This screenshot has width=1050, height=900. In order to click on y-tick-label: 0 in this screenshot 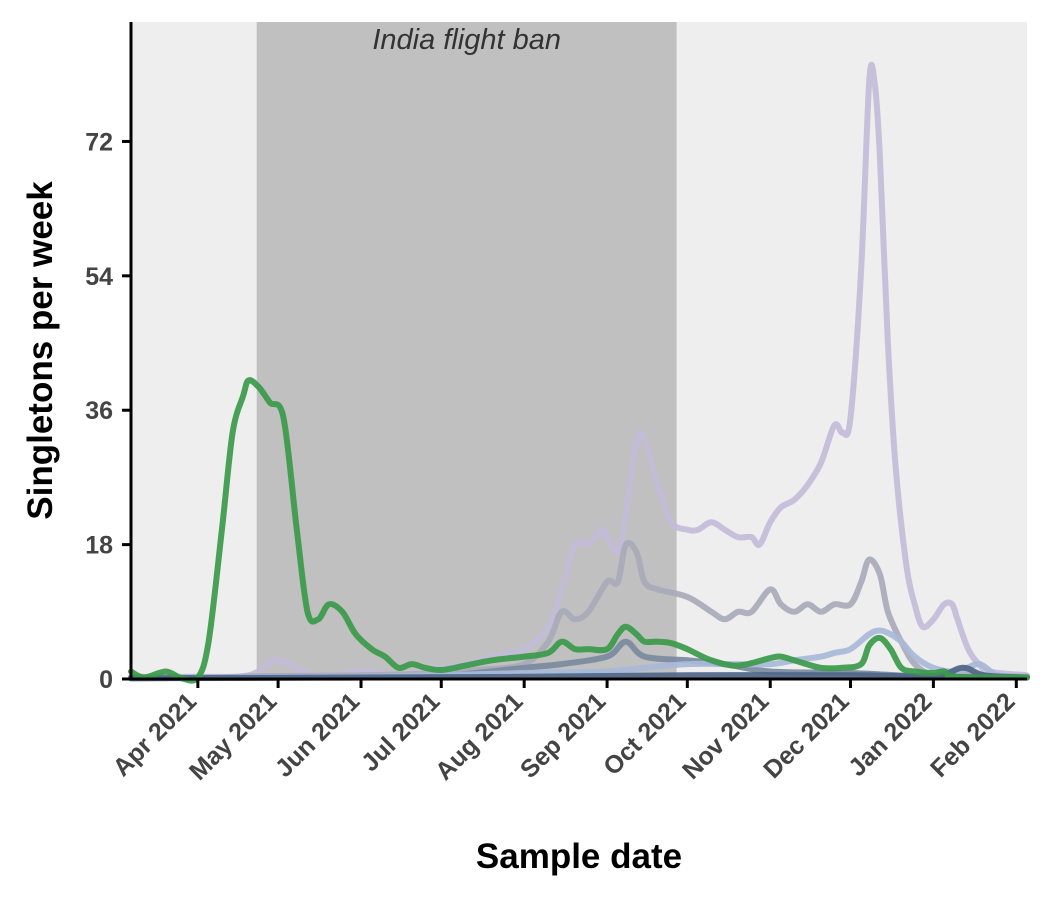, I will do `click(106, 680)`.